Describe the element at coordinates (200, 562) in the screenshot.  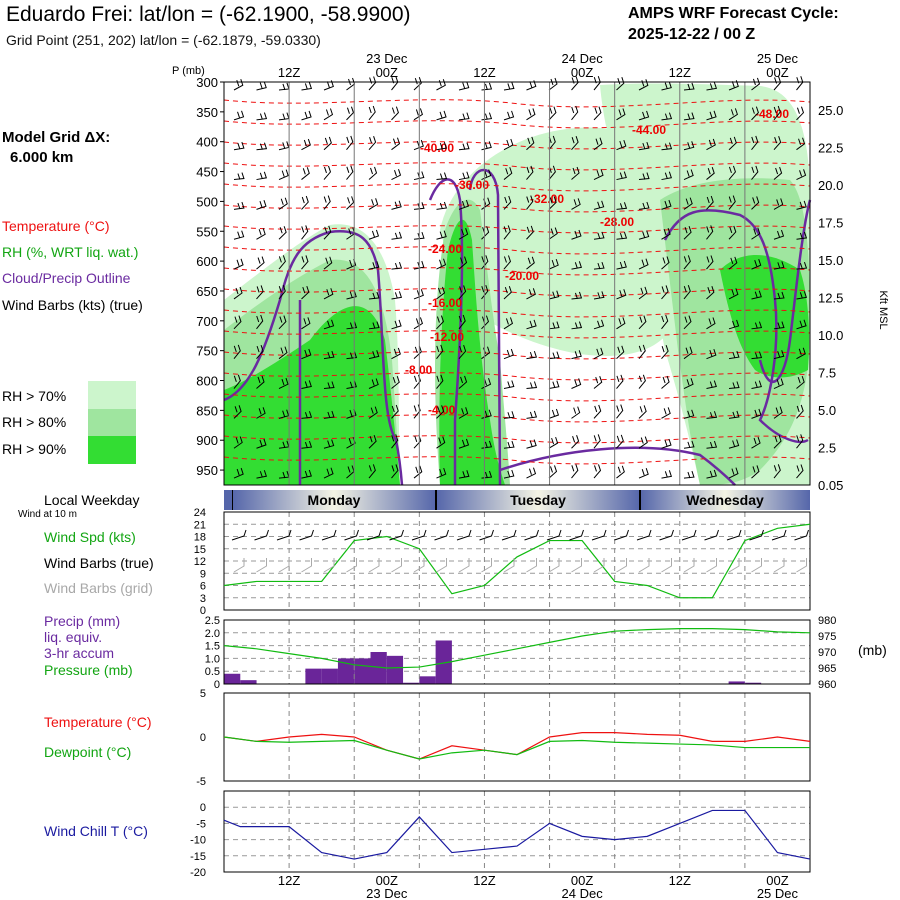
I see `wind-speed-tick-label: 12` at that location.